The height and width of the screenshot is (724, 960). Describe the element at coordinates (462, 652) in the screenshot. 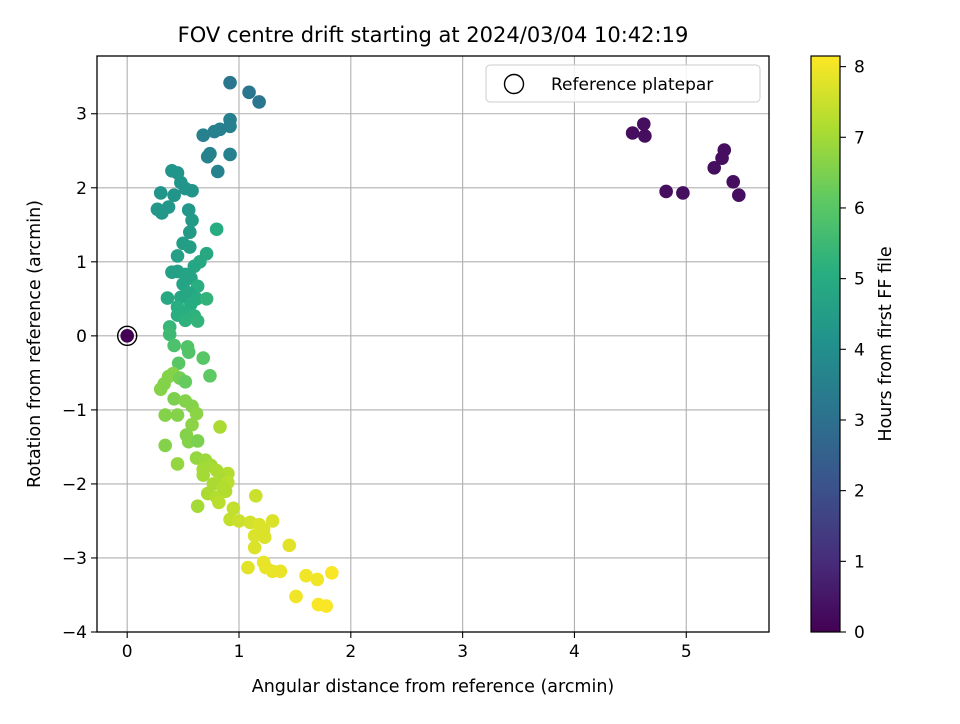

I see `x-tick-label: 3` at that location.